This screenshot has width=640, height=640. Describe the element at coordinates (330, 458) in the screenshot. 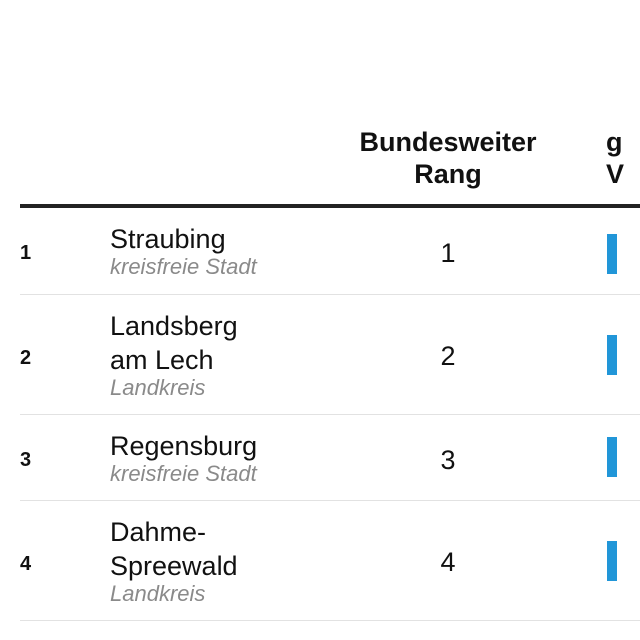

I see `table-row: 3 Regensburg kreisfreie Stadt 3` at that location.